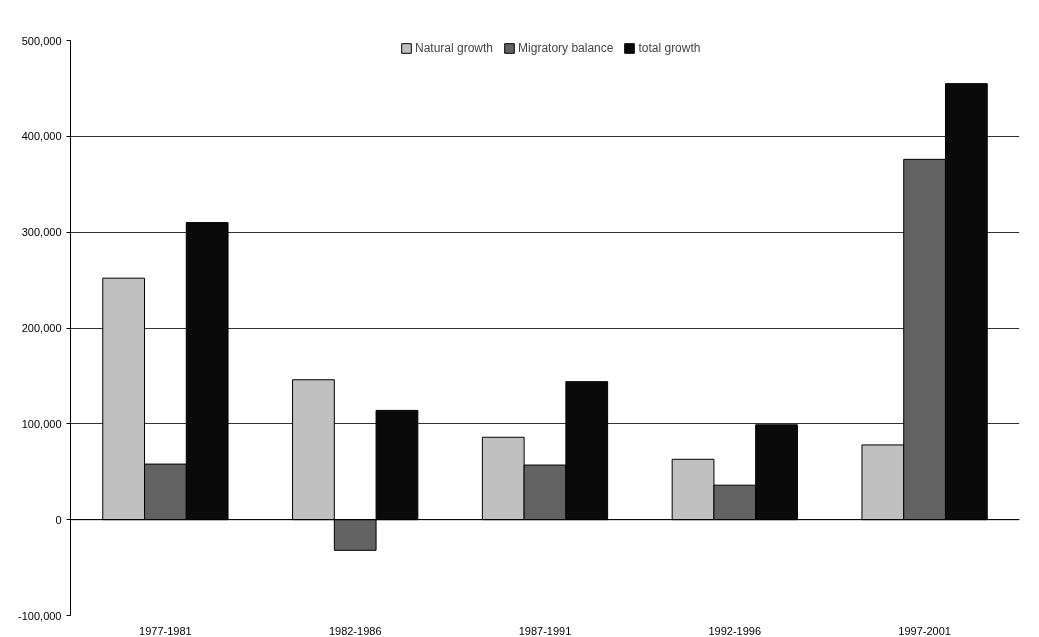 Image resolution: width=1039 pixels, height=637 pixels. Describe the element at coordinates (454, 48) in the screenshot. I see `legend-label: Natural growth` at that location.